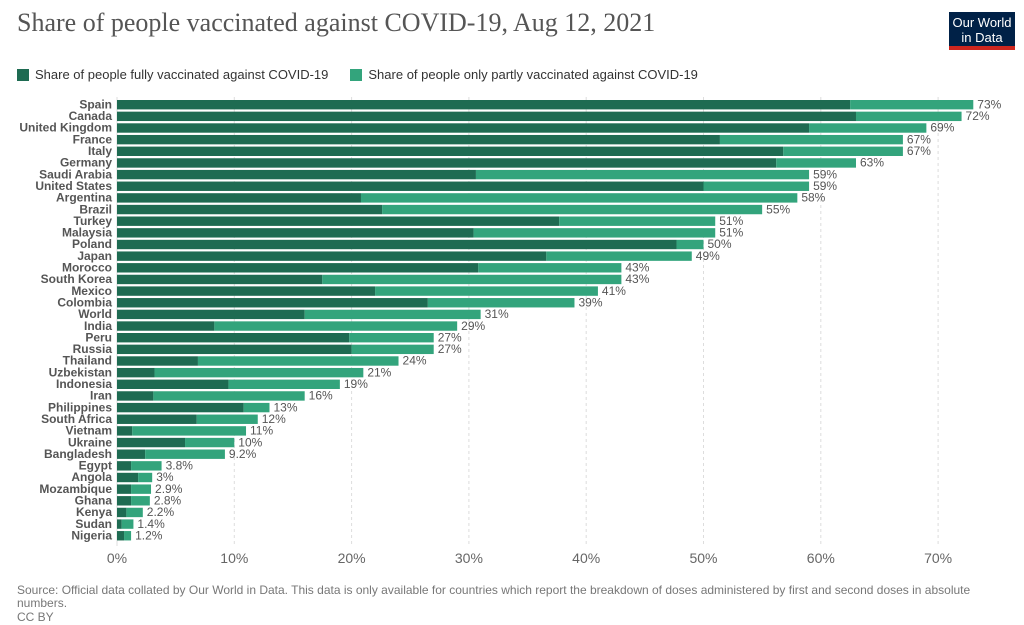  I want to click on country-label: Ghana, so click(94, 501).